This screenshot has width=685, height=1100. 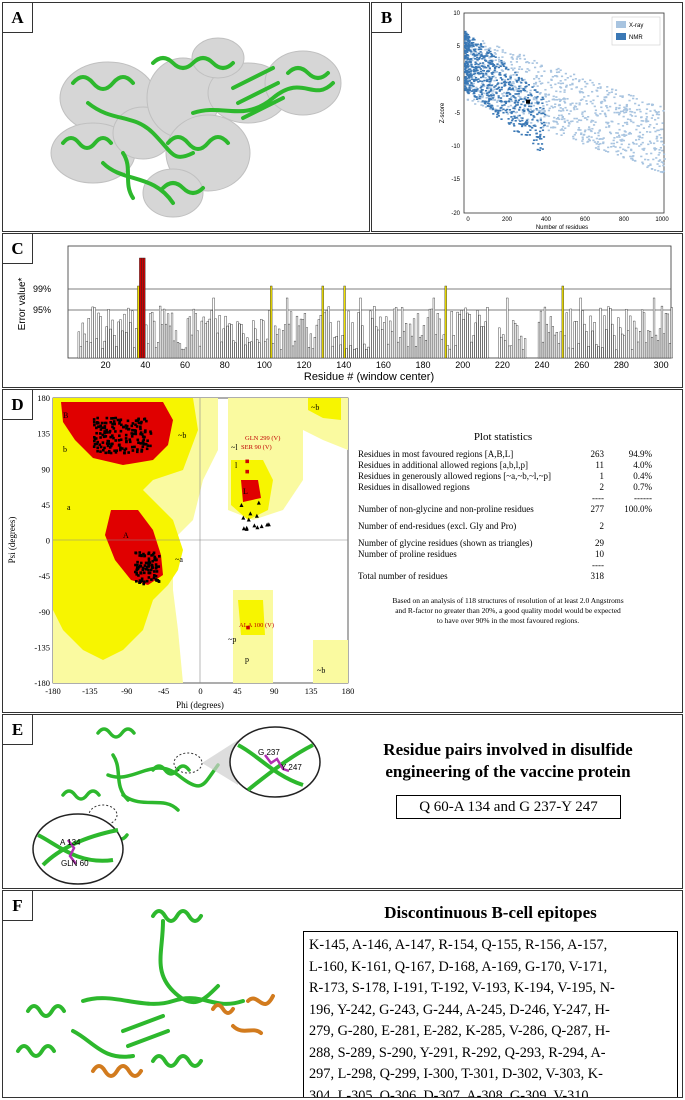 What do you see at coordinates (69, 507) in the screenshot?
I see `rama-region-label: a` at bounding box center [69, 507].